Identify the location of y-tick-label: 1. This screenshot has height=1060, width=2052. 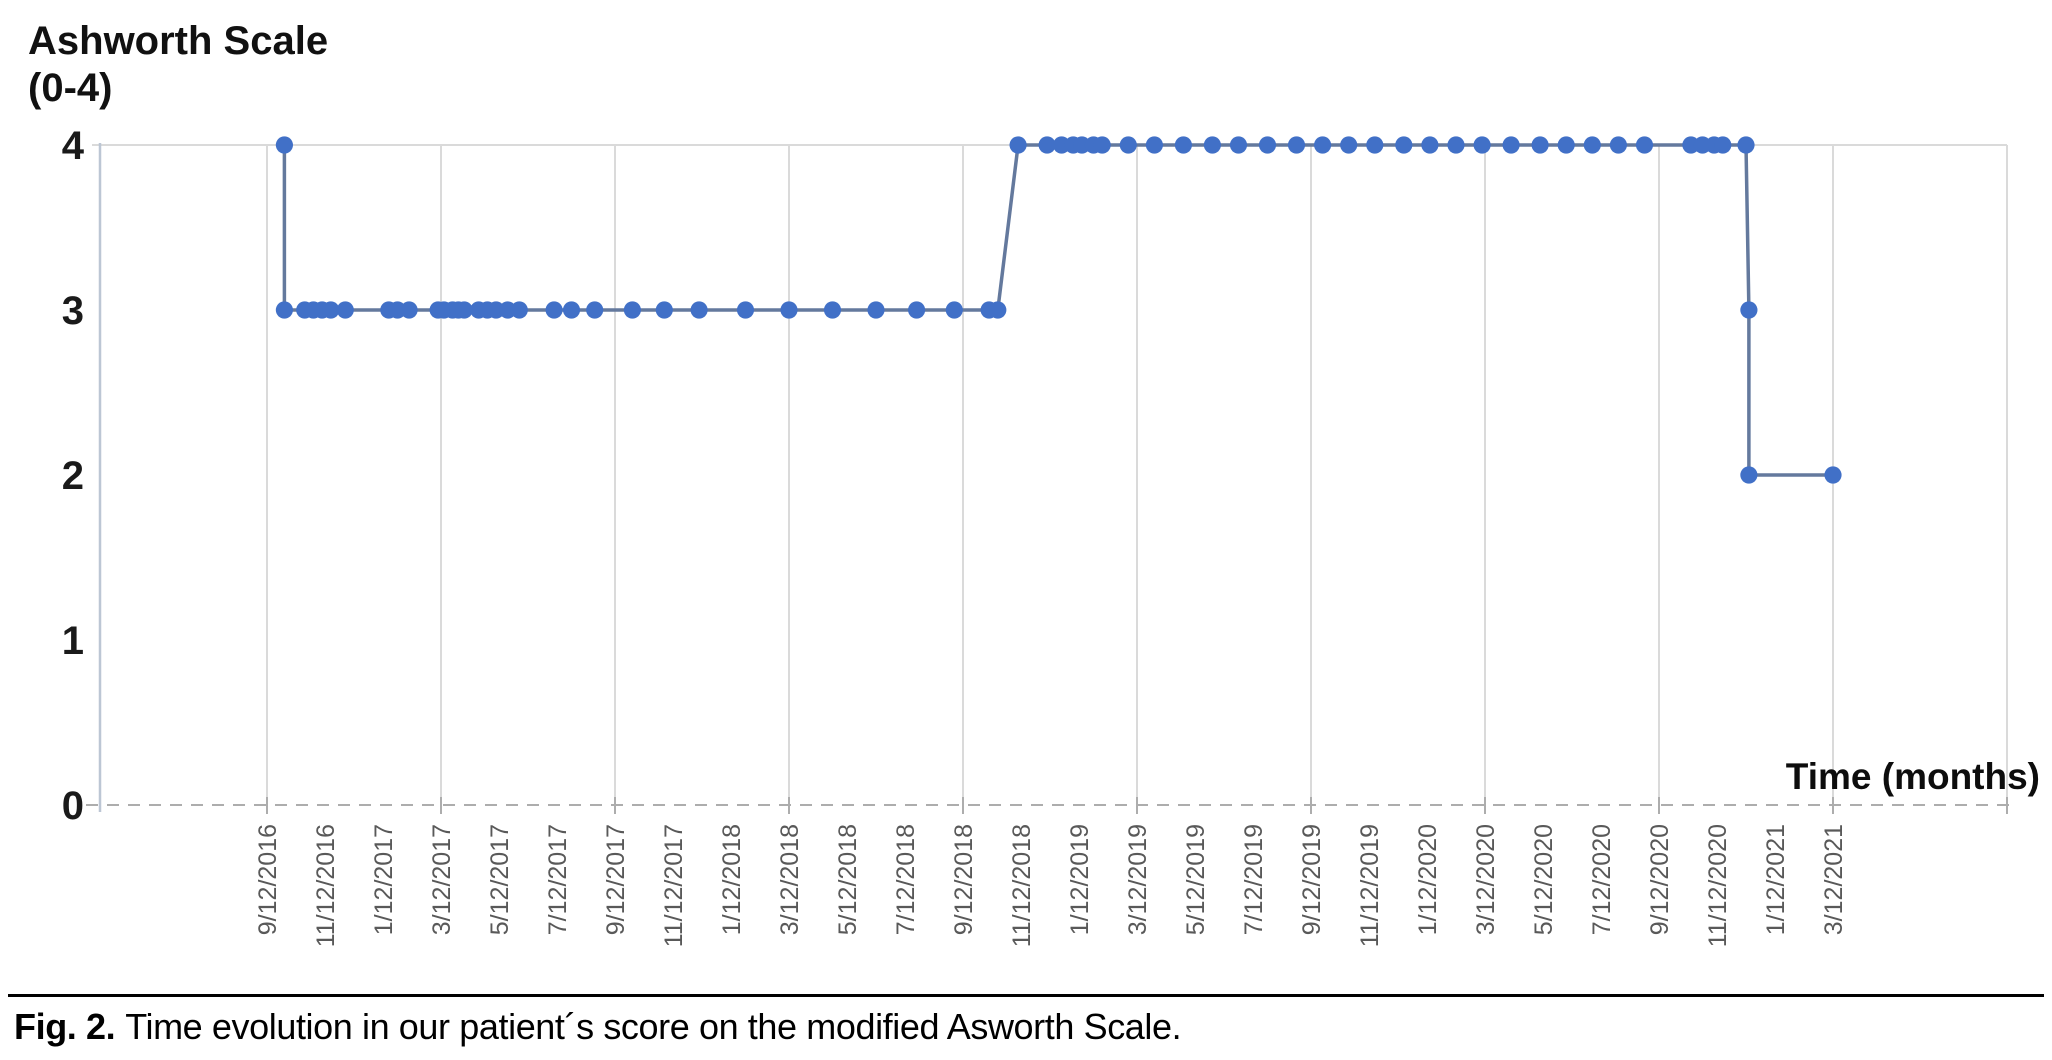
(73, 641).